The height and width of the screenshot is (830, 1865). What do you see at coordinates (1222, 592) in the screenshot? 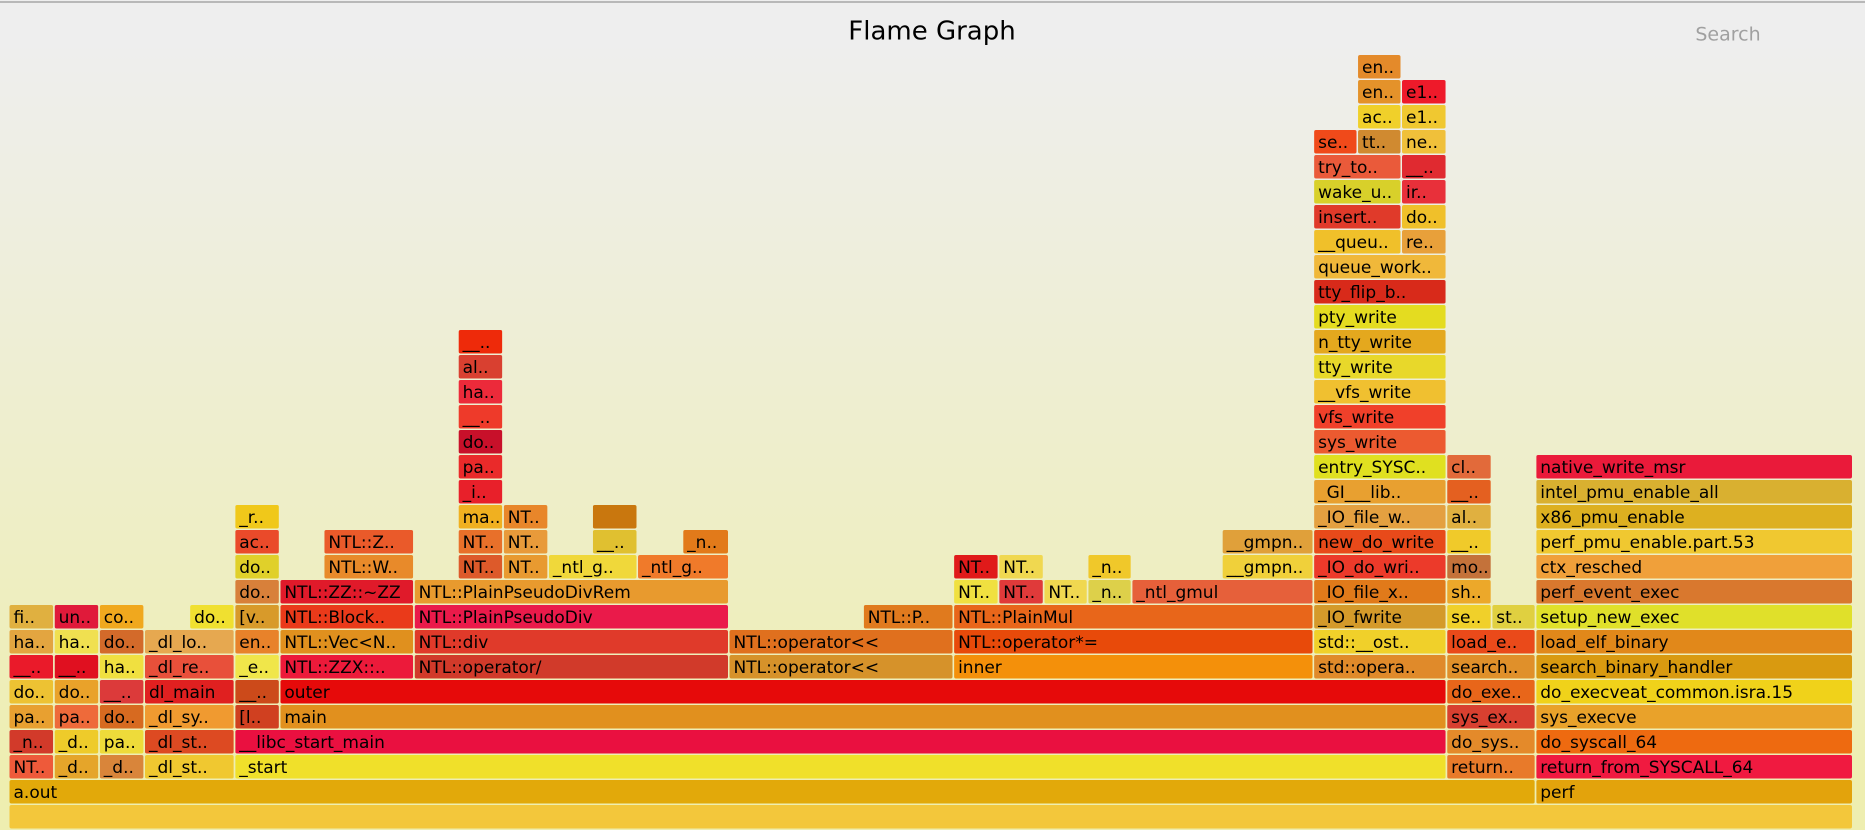
I see `frame: _ntl_gmul` at bounding box center [1222, 592].